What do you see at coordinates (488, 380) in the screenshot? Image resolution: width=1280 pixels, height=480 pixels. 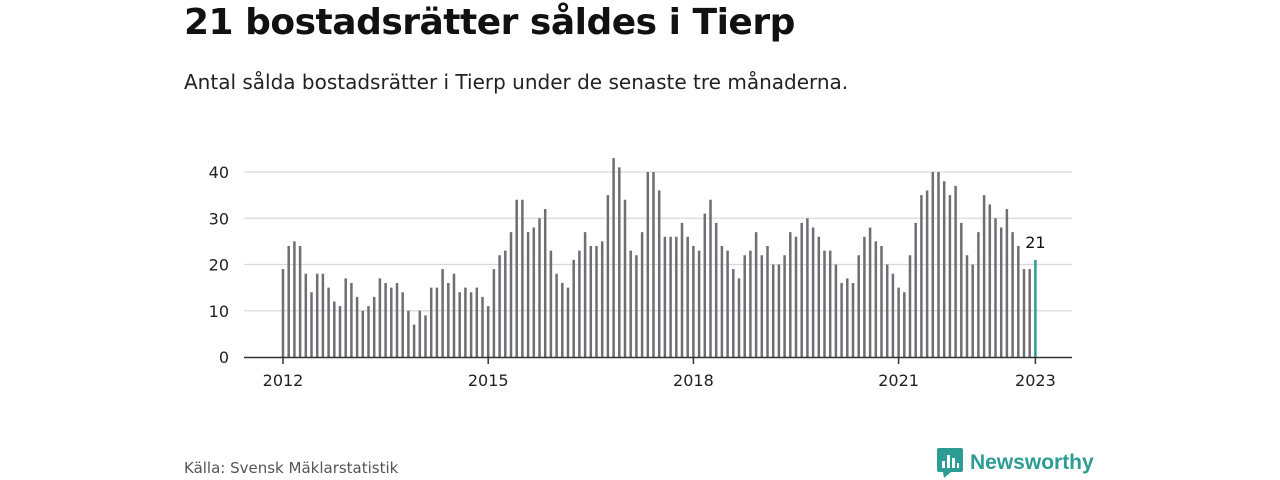 I see `x-tick-label: 2015` at bounding box center [488, 380].